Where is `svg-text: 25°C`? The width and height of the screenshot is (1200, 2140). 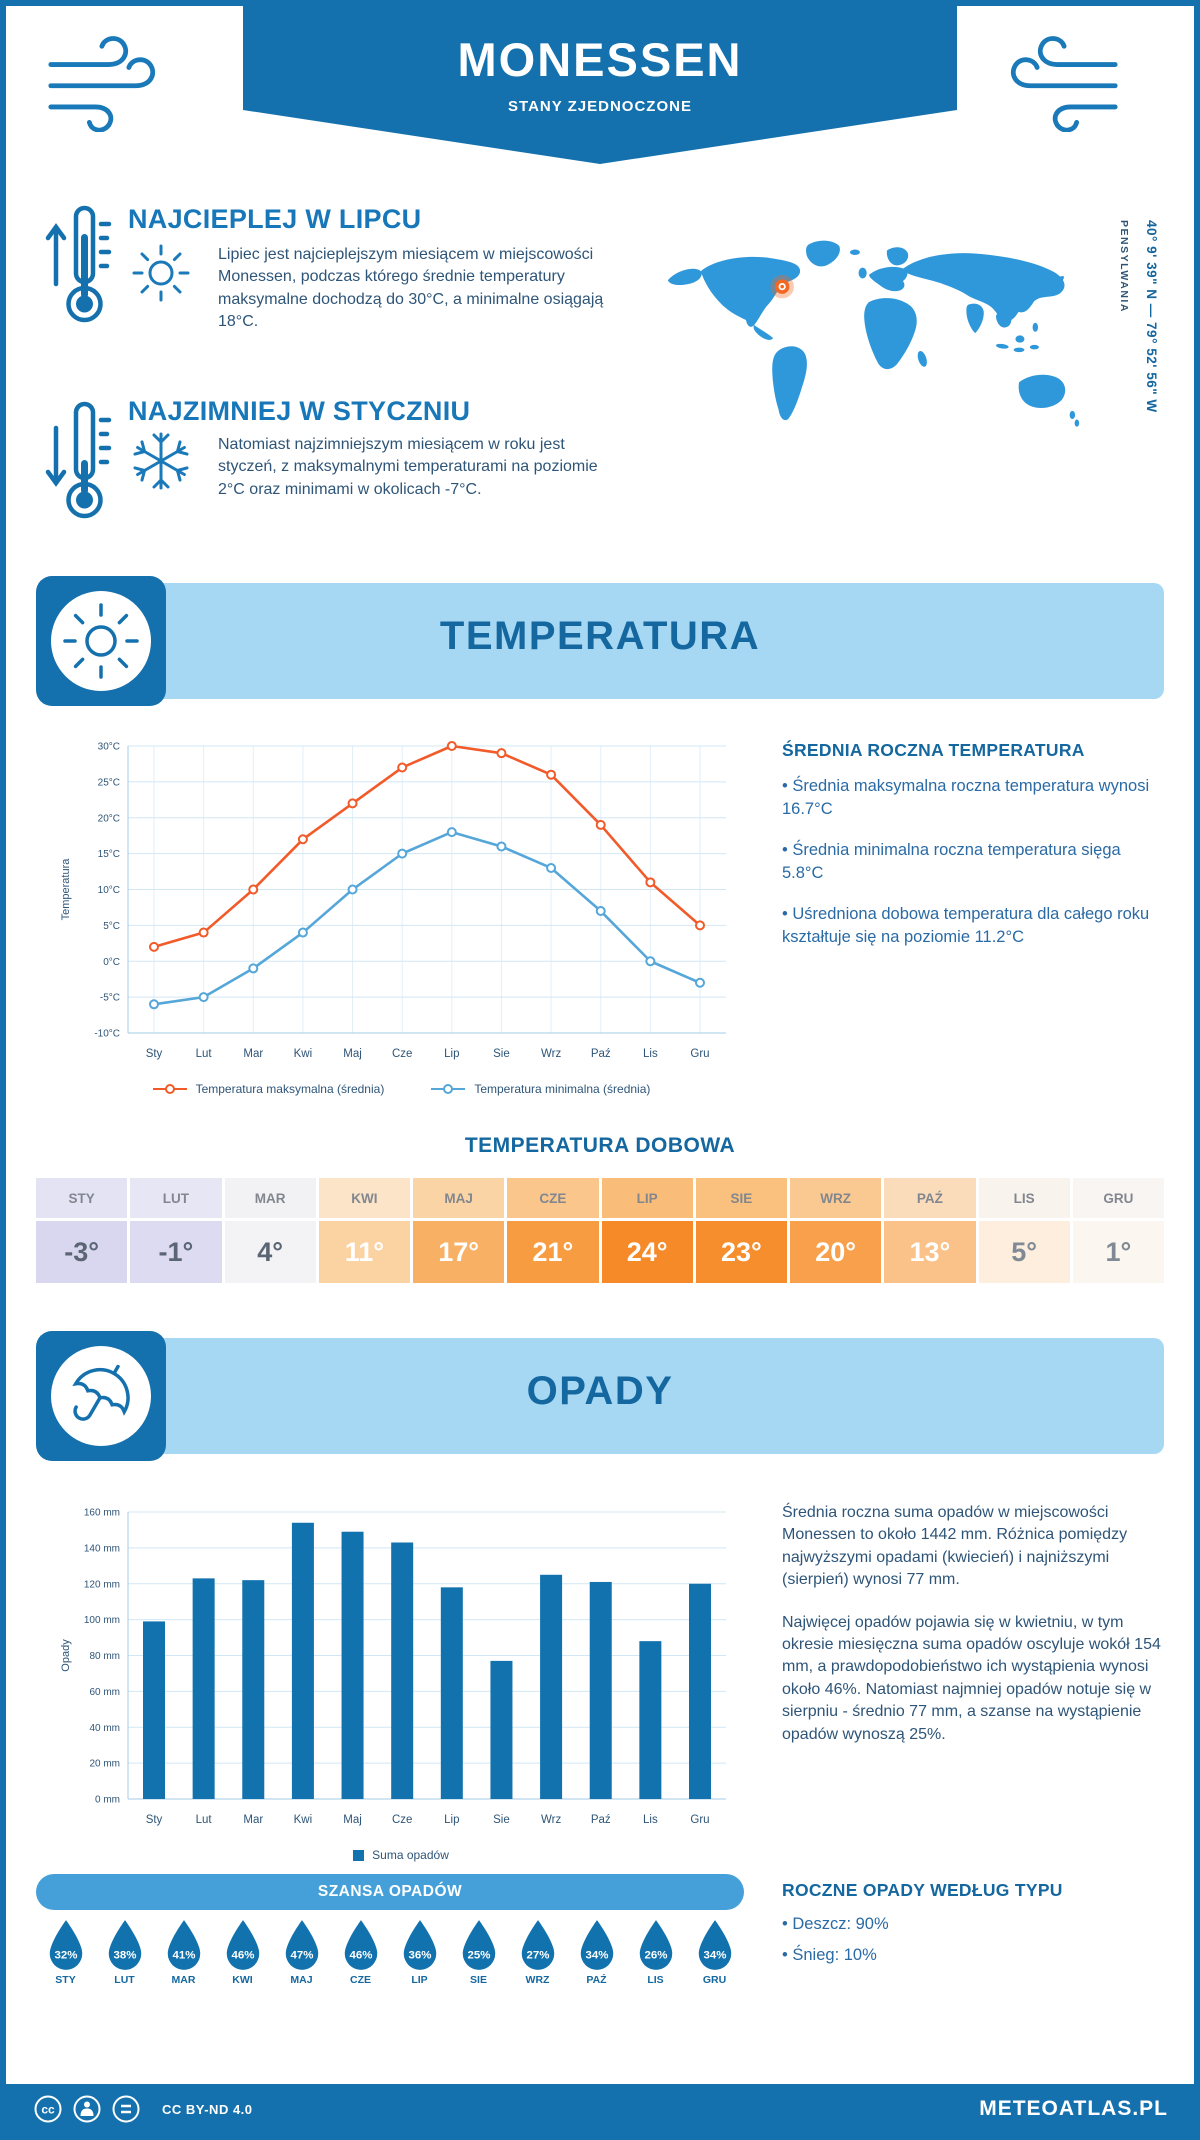
svg-text: 25°C is located at coordinates (109, 782).